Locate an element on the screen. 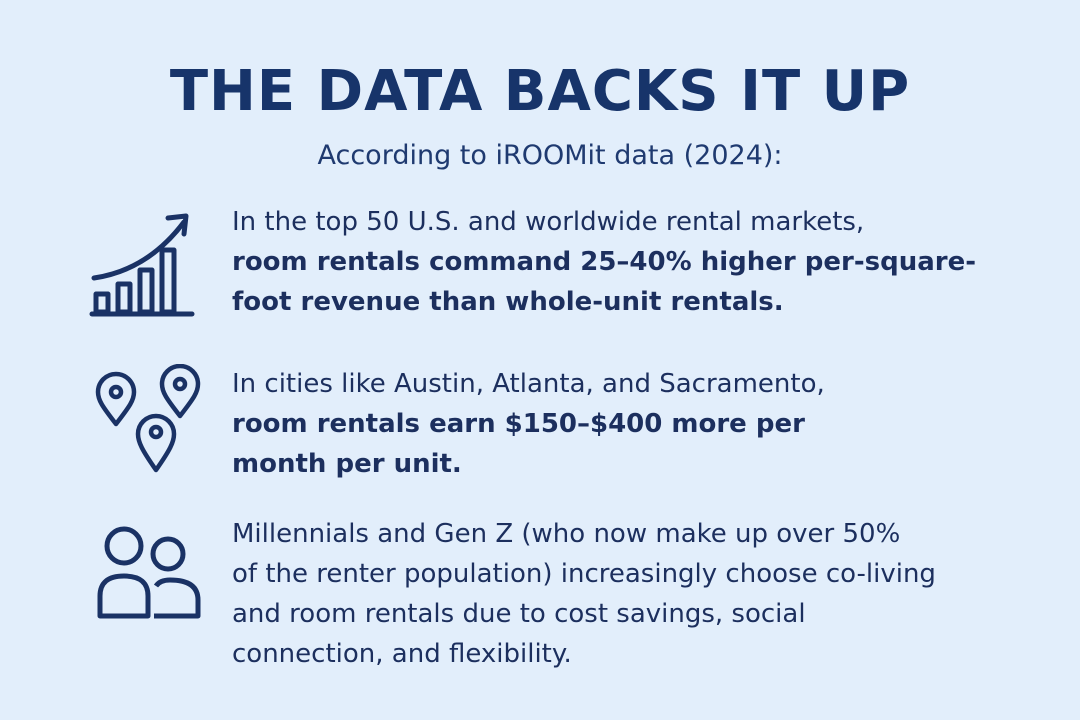 The height and width of the screenshot is (720, 1080). item-line: room rentals earn $150–$400 more per is located at coordinates (518, 424).